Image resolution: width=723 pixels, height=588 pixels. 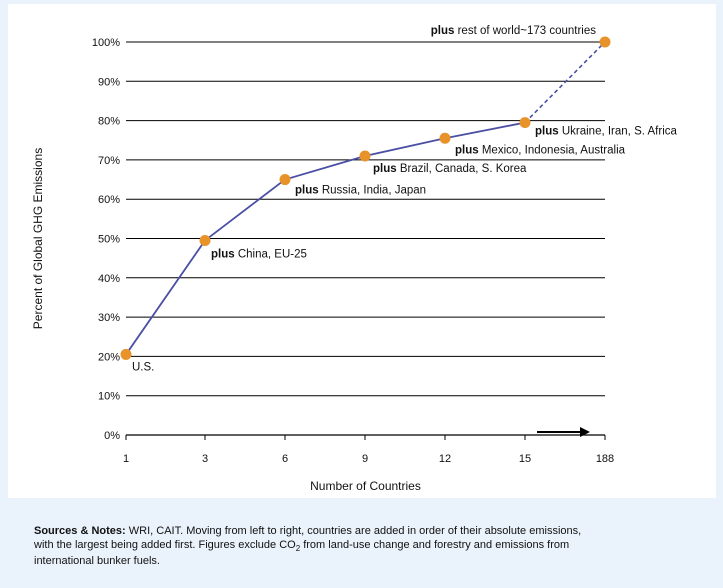 I want to click on x-tick-label: 3, so click(x=205, y=459).